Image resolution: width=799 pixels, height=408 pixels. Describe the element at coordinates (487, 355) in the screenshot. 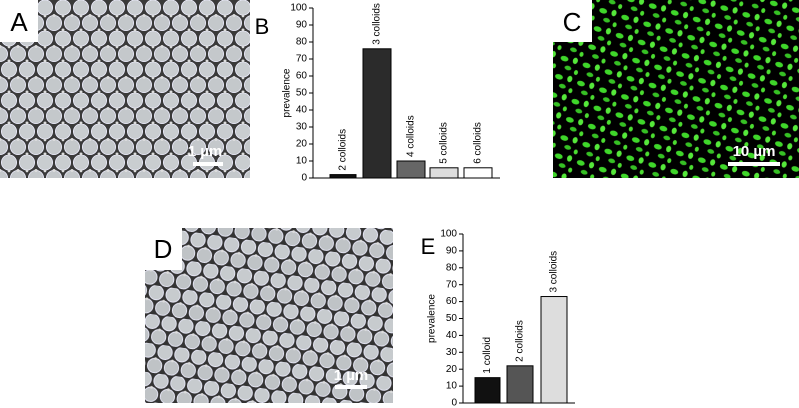

I see `bar-category-label: 1 colloid` at that location.